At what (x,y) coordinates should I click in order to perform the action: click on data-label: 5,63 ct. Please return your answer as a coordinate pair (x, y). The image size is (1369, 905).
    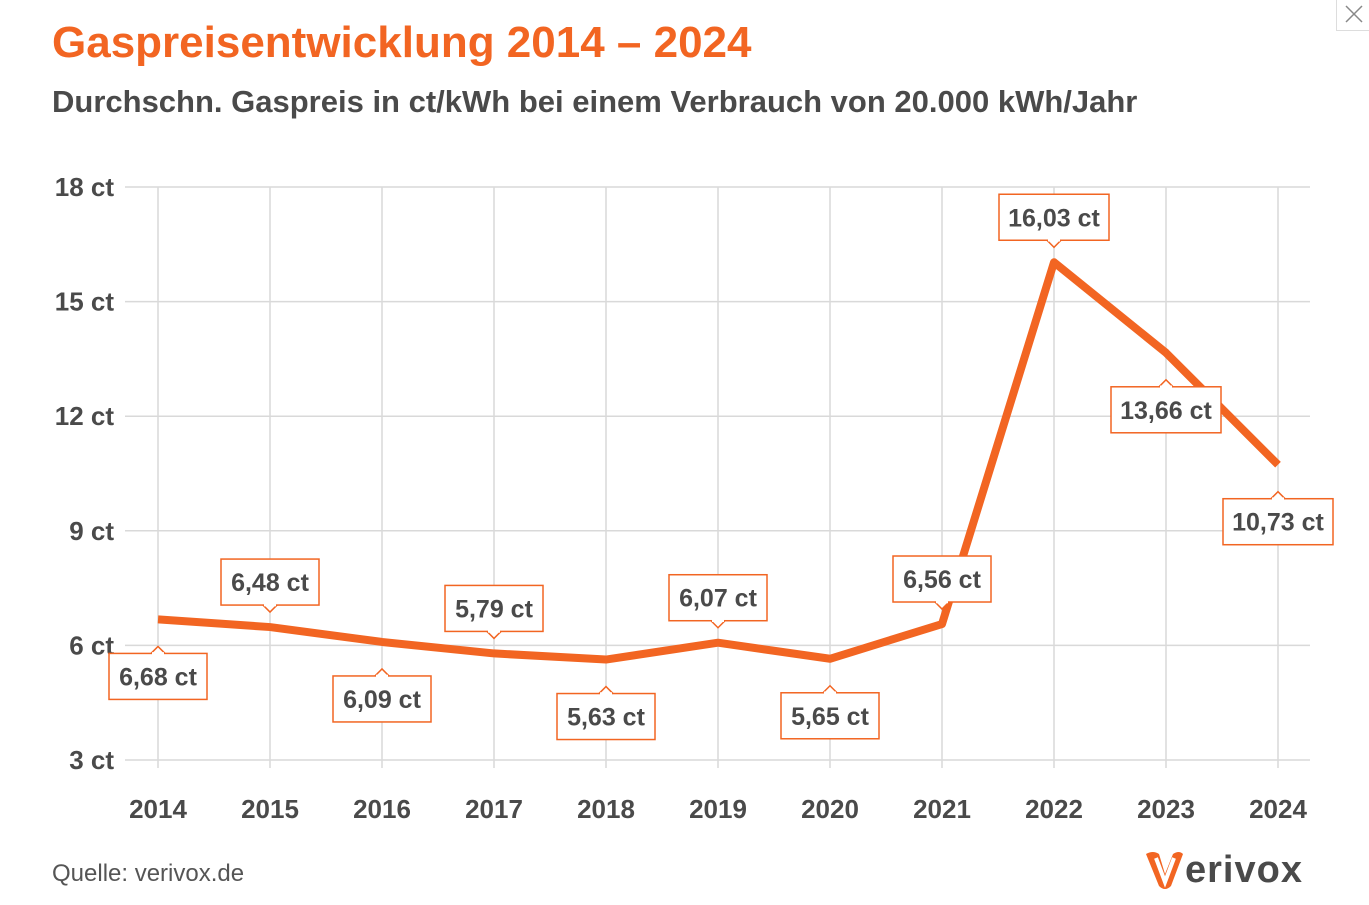
    Looking at the image, I should click on (606, 718).